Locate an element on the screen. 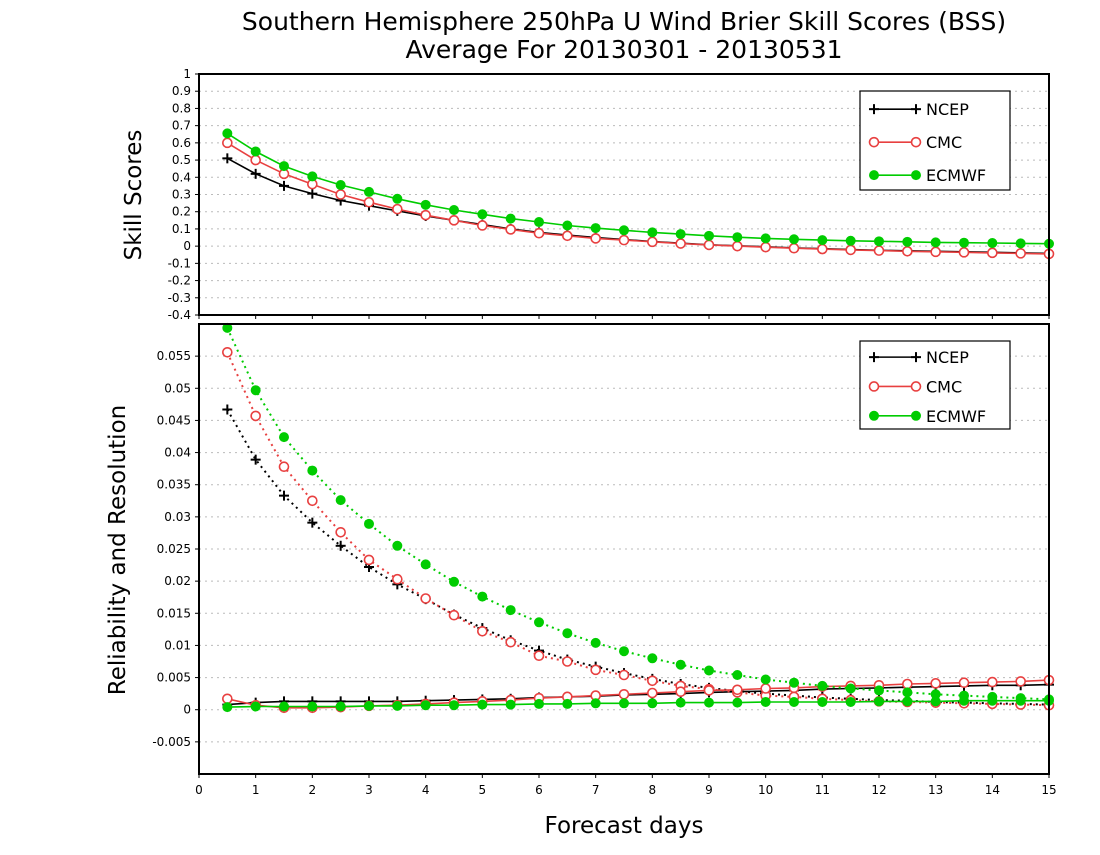 The image size is (1100, 855). top-ytick-label-4: 0 is located at coordinates (187, 246).